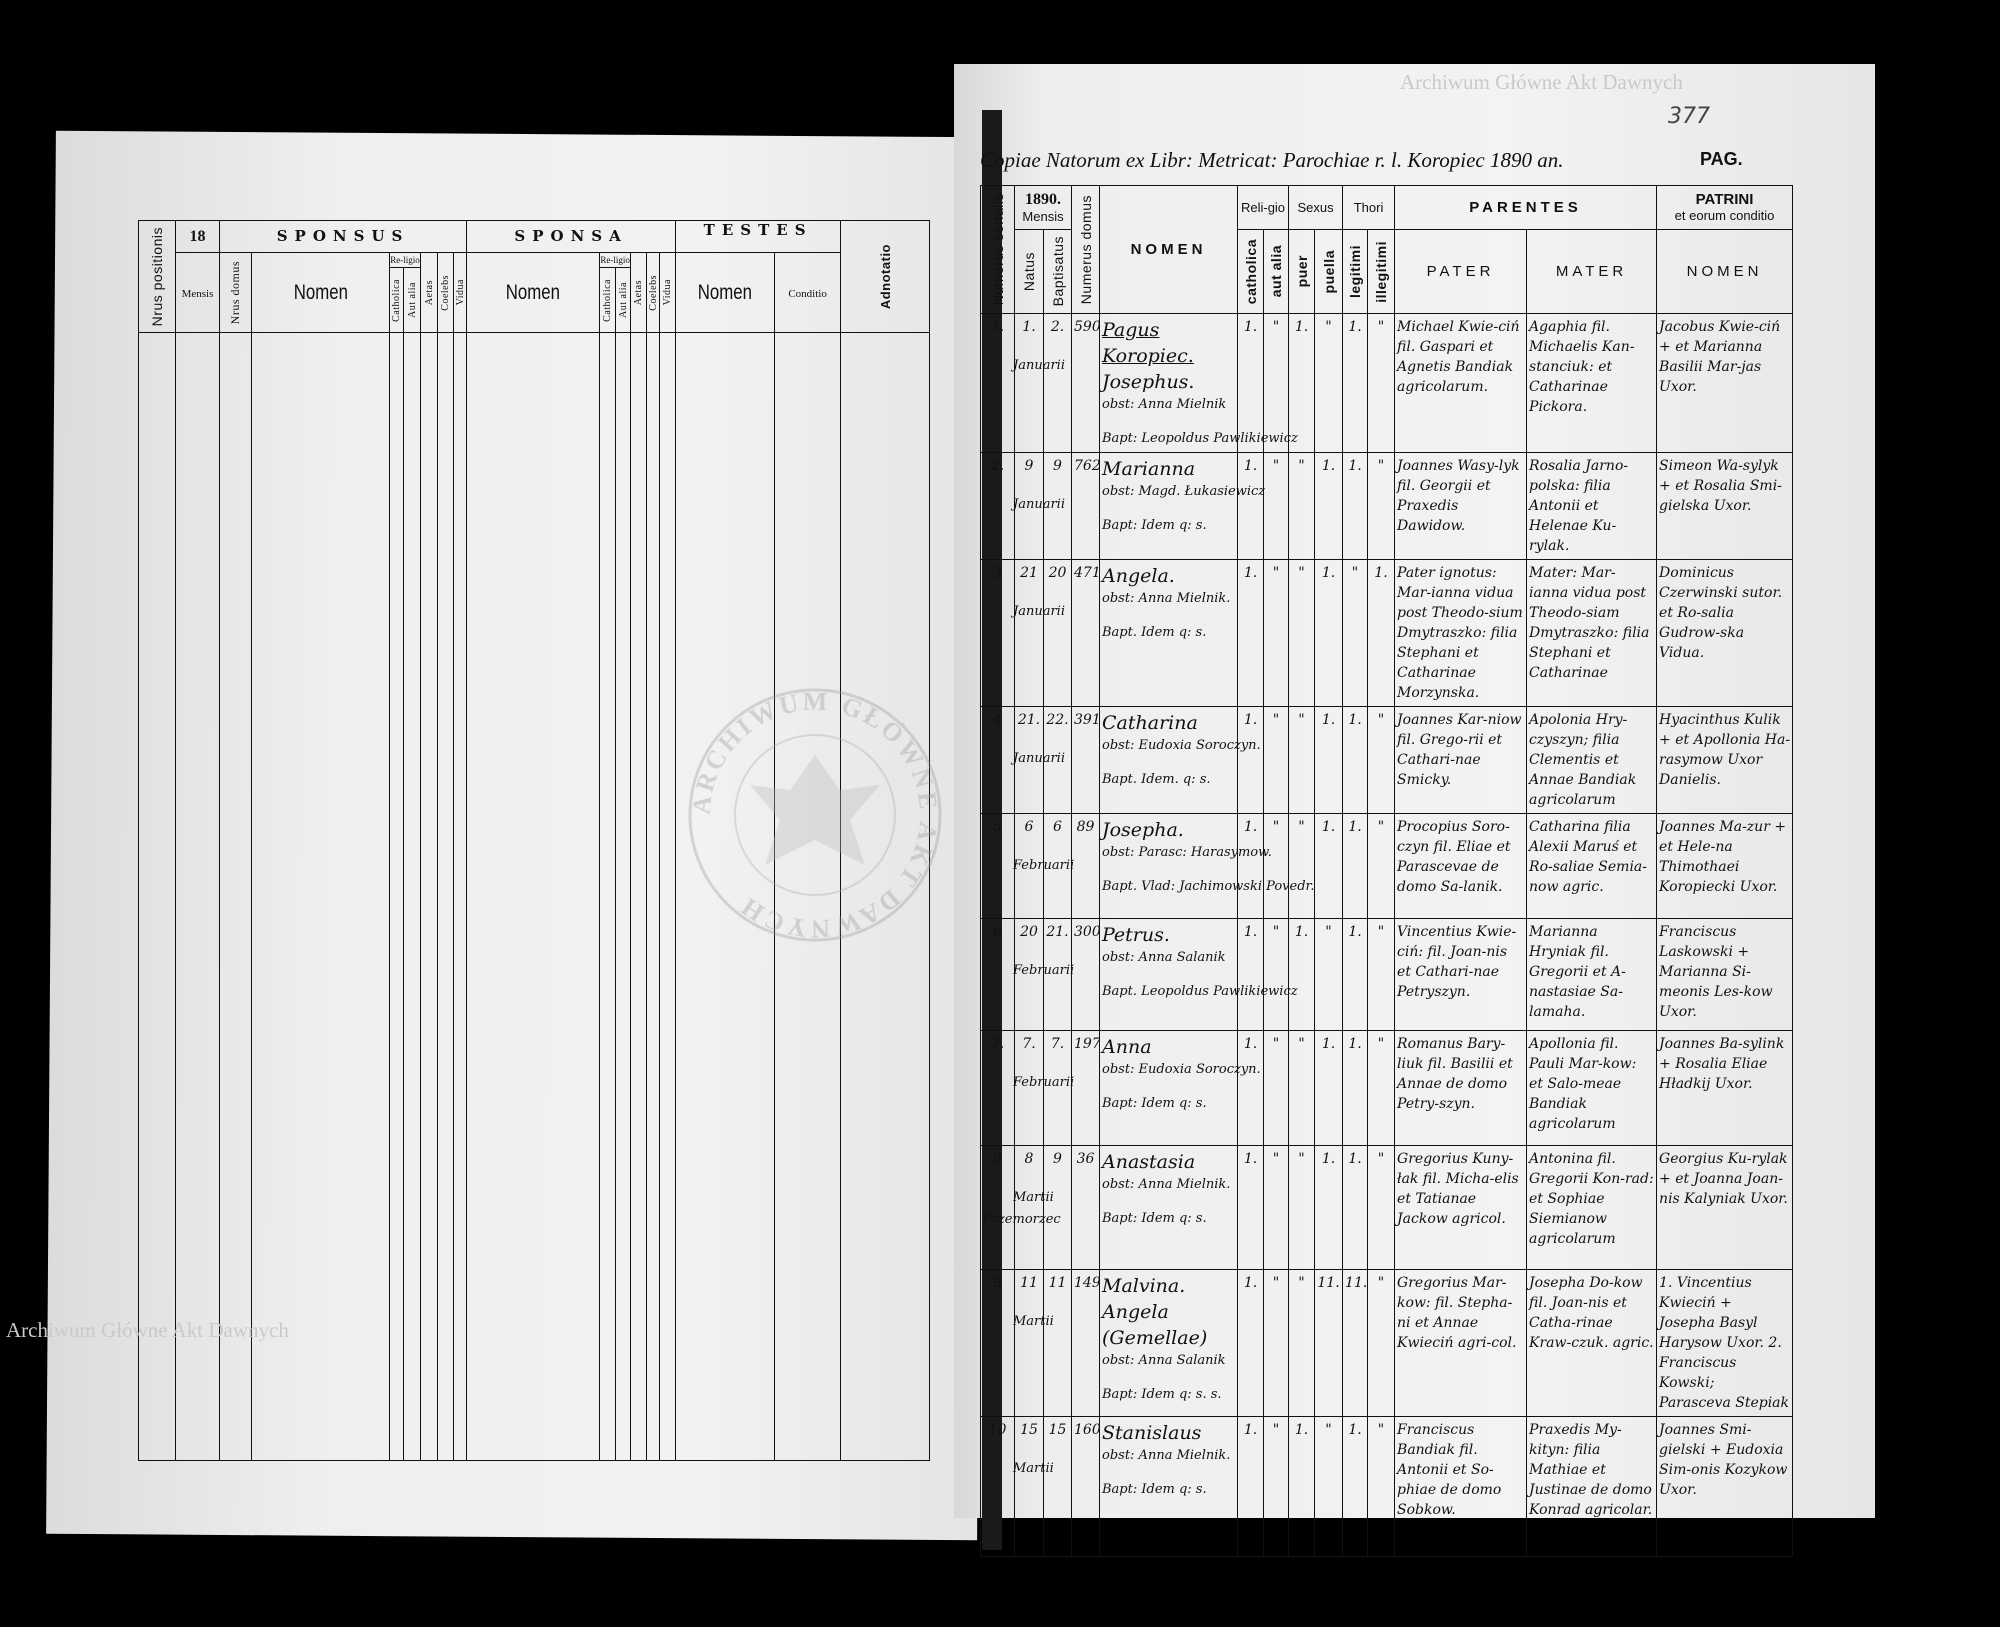  Describe the element at coordinates (1085, 760) in the screenshot. I see `domus-cell: 391.` at that location.